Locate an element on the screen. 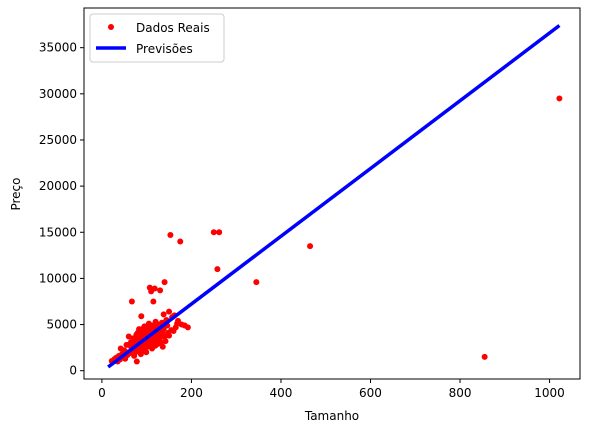 The height and width of the screenshot is (432, 589). x-tick-label: 1000 is located at coordinates (549, 393).